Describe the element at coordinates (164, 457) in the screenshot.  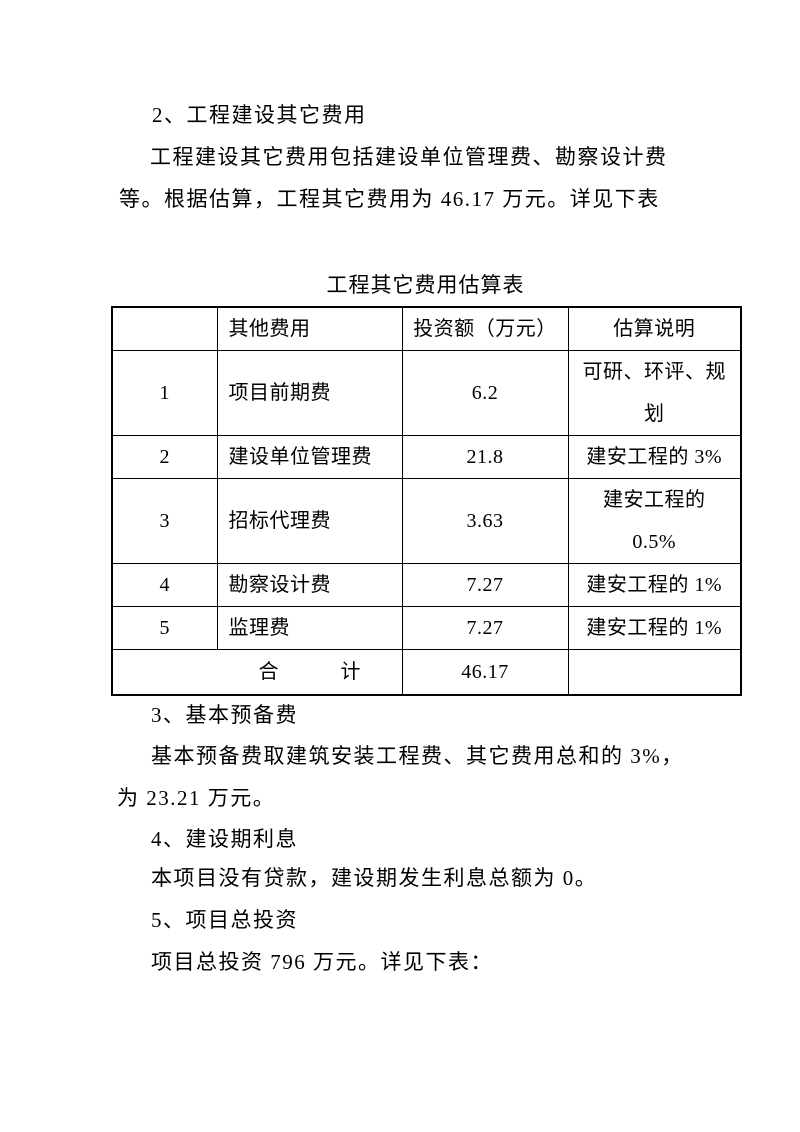
I see `cell-row-number: 2` at that location.